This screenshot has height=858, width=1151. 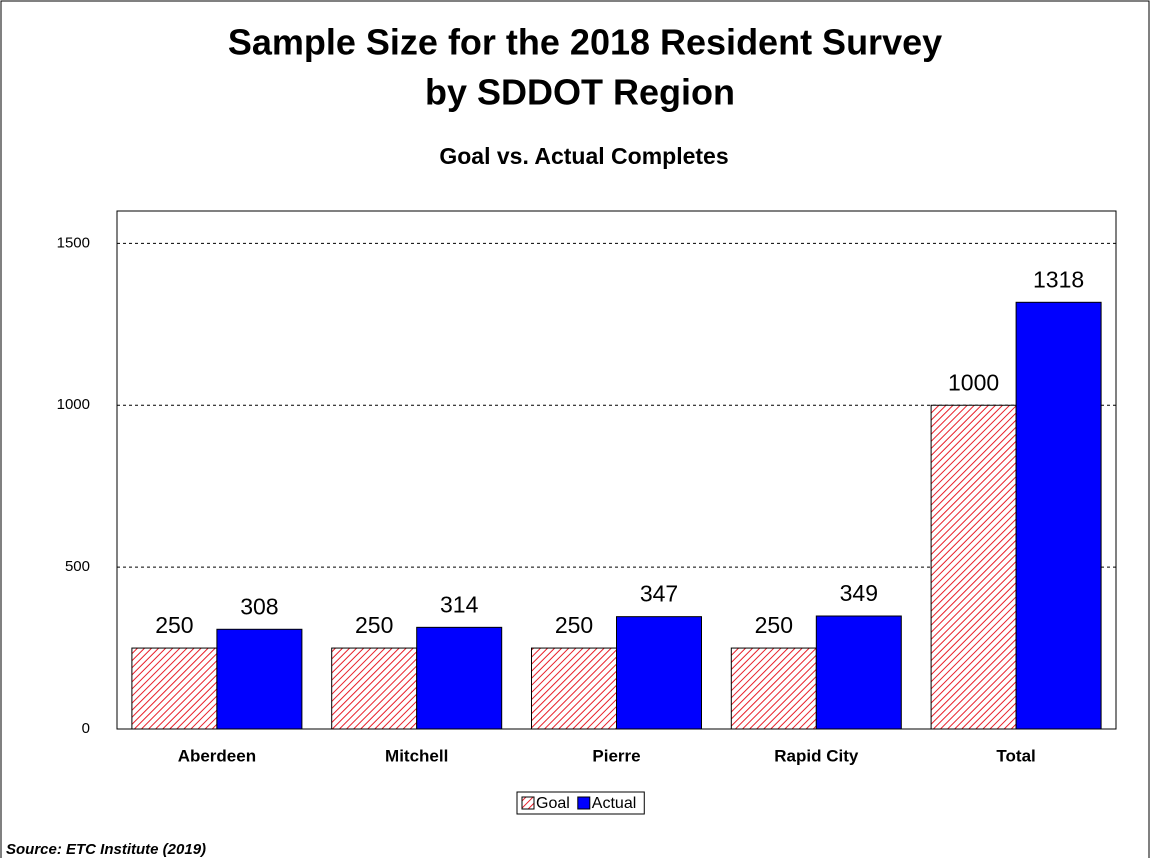 I want to click on value-label: 1000, so click(x=973, y=382).